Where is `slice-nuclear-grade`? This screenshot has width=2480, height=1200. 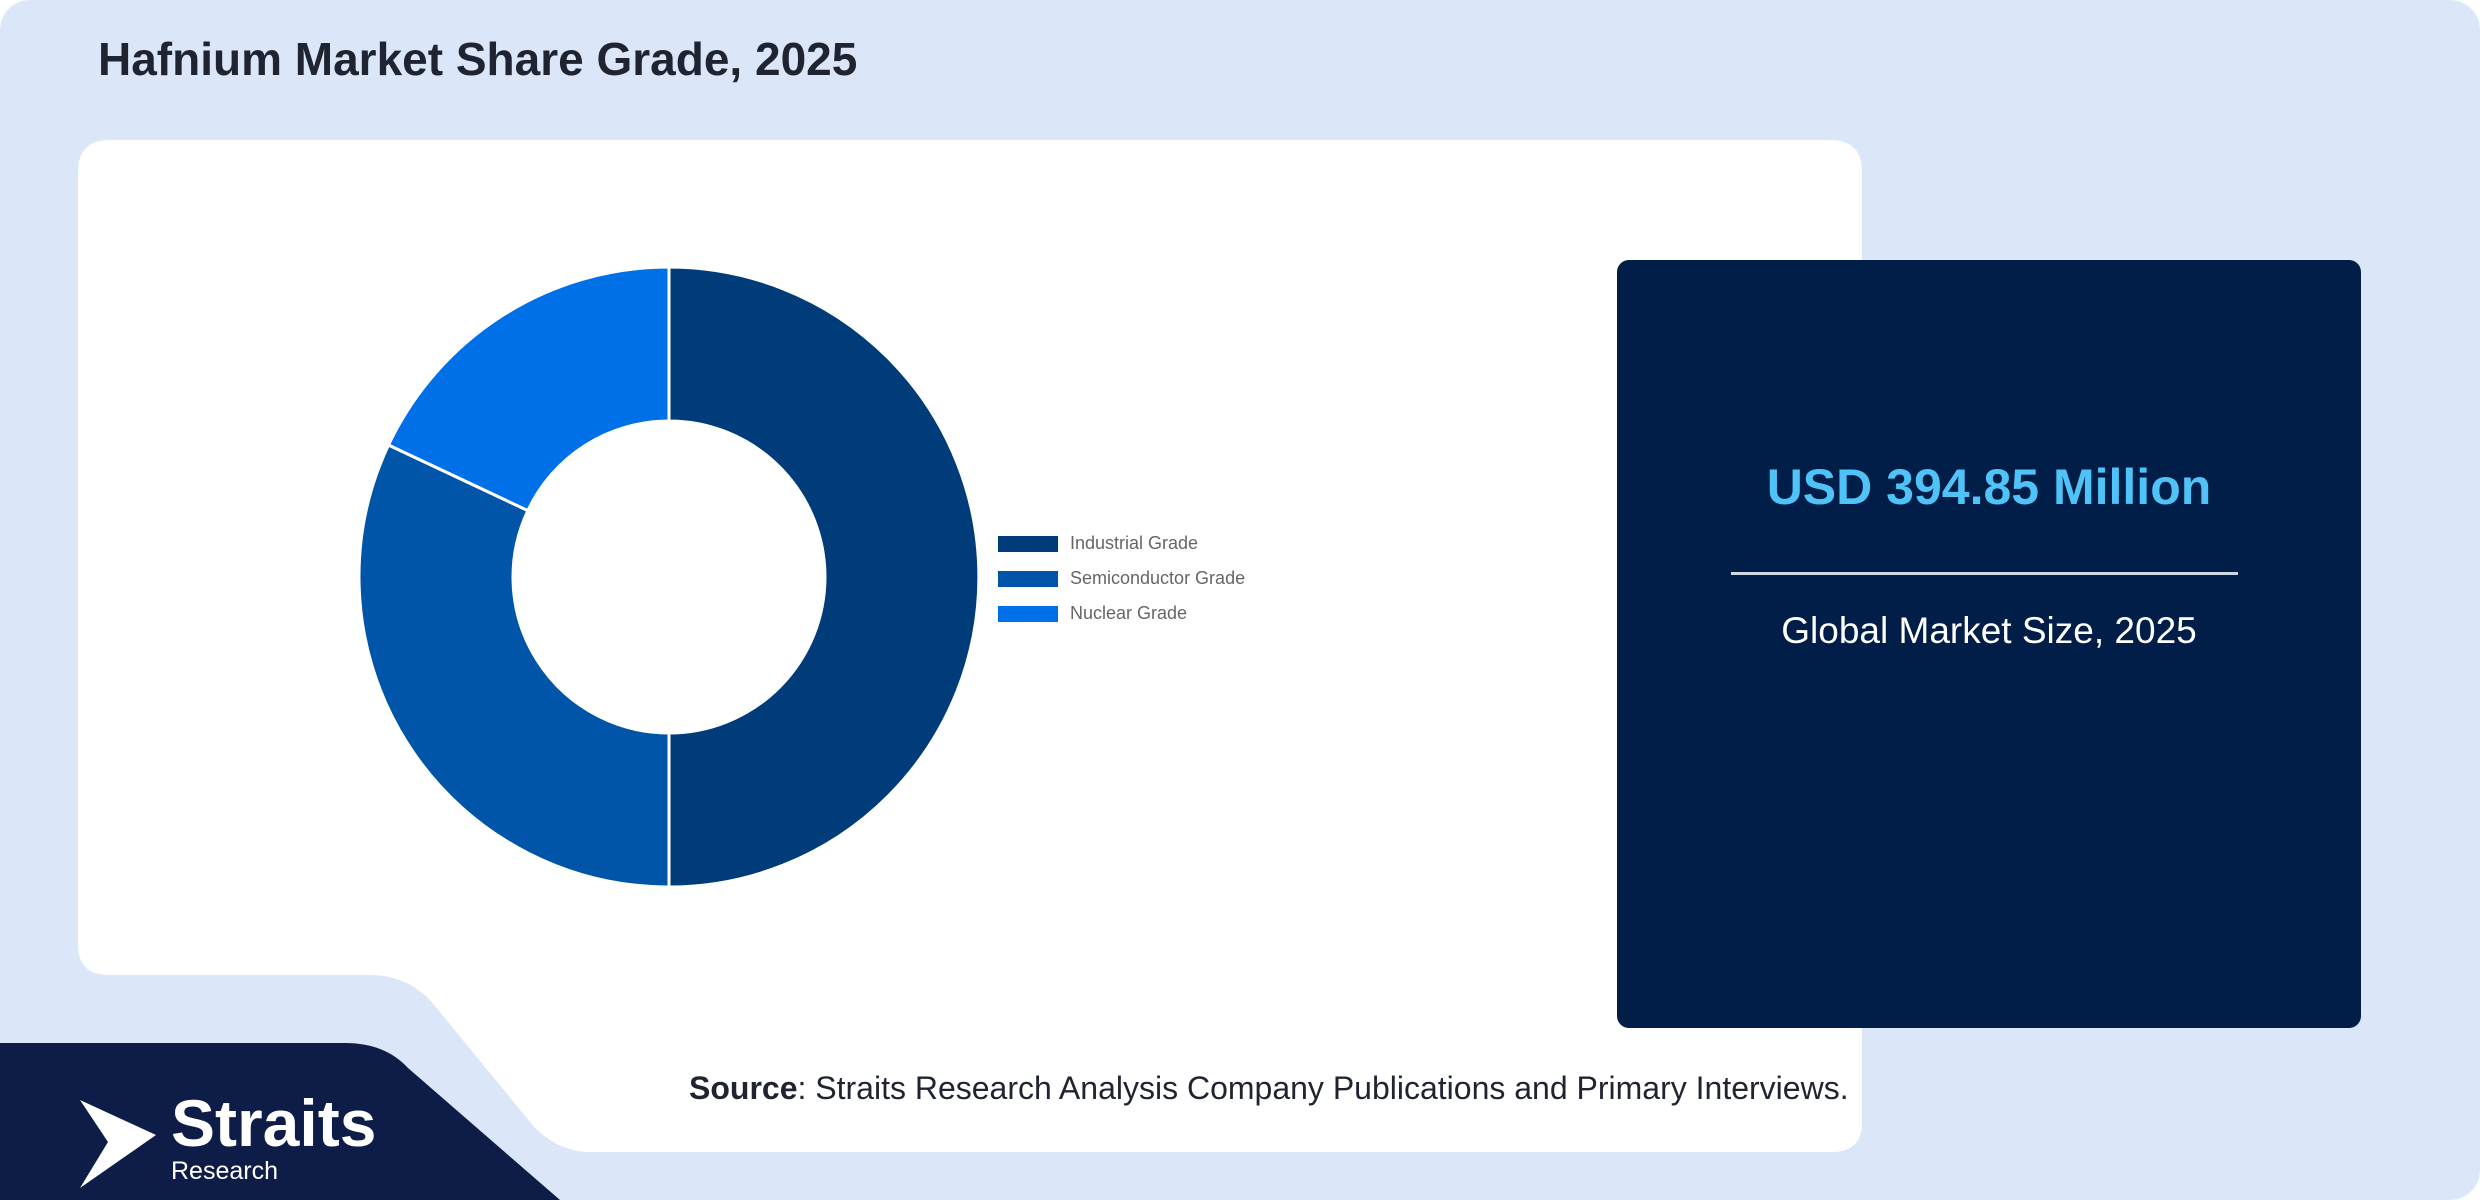 slice-nuclear-grade is located at coordinates (528, 389).